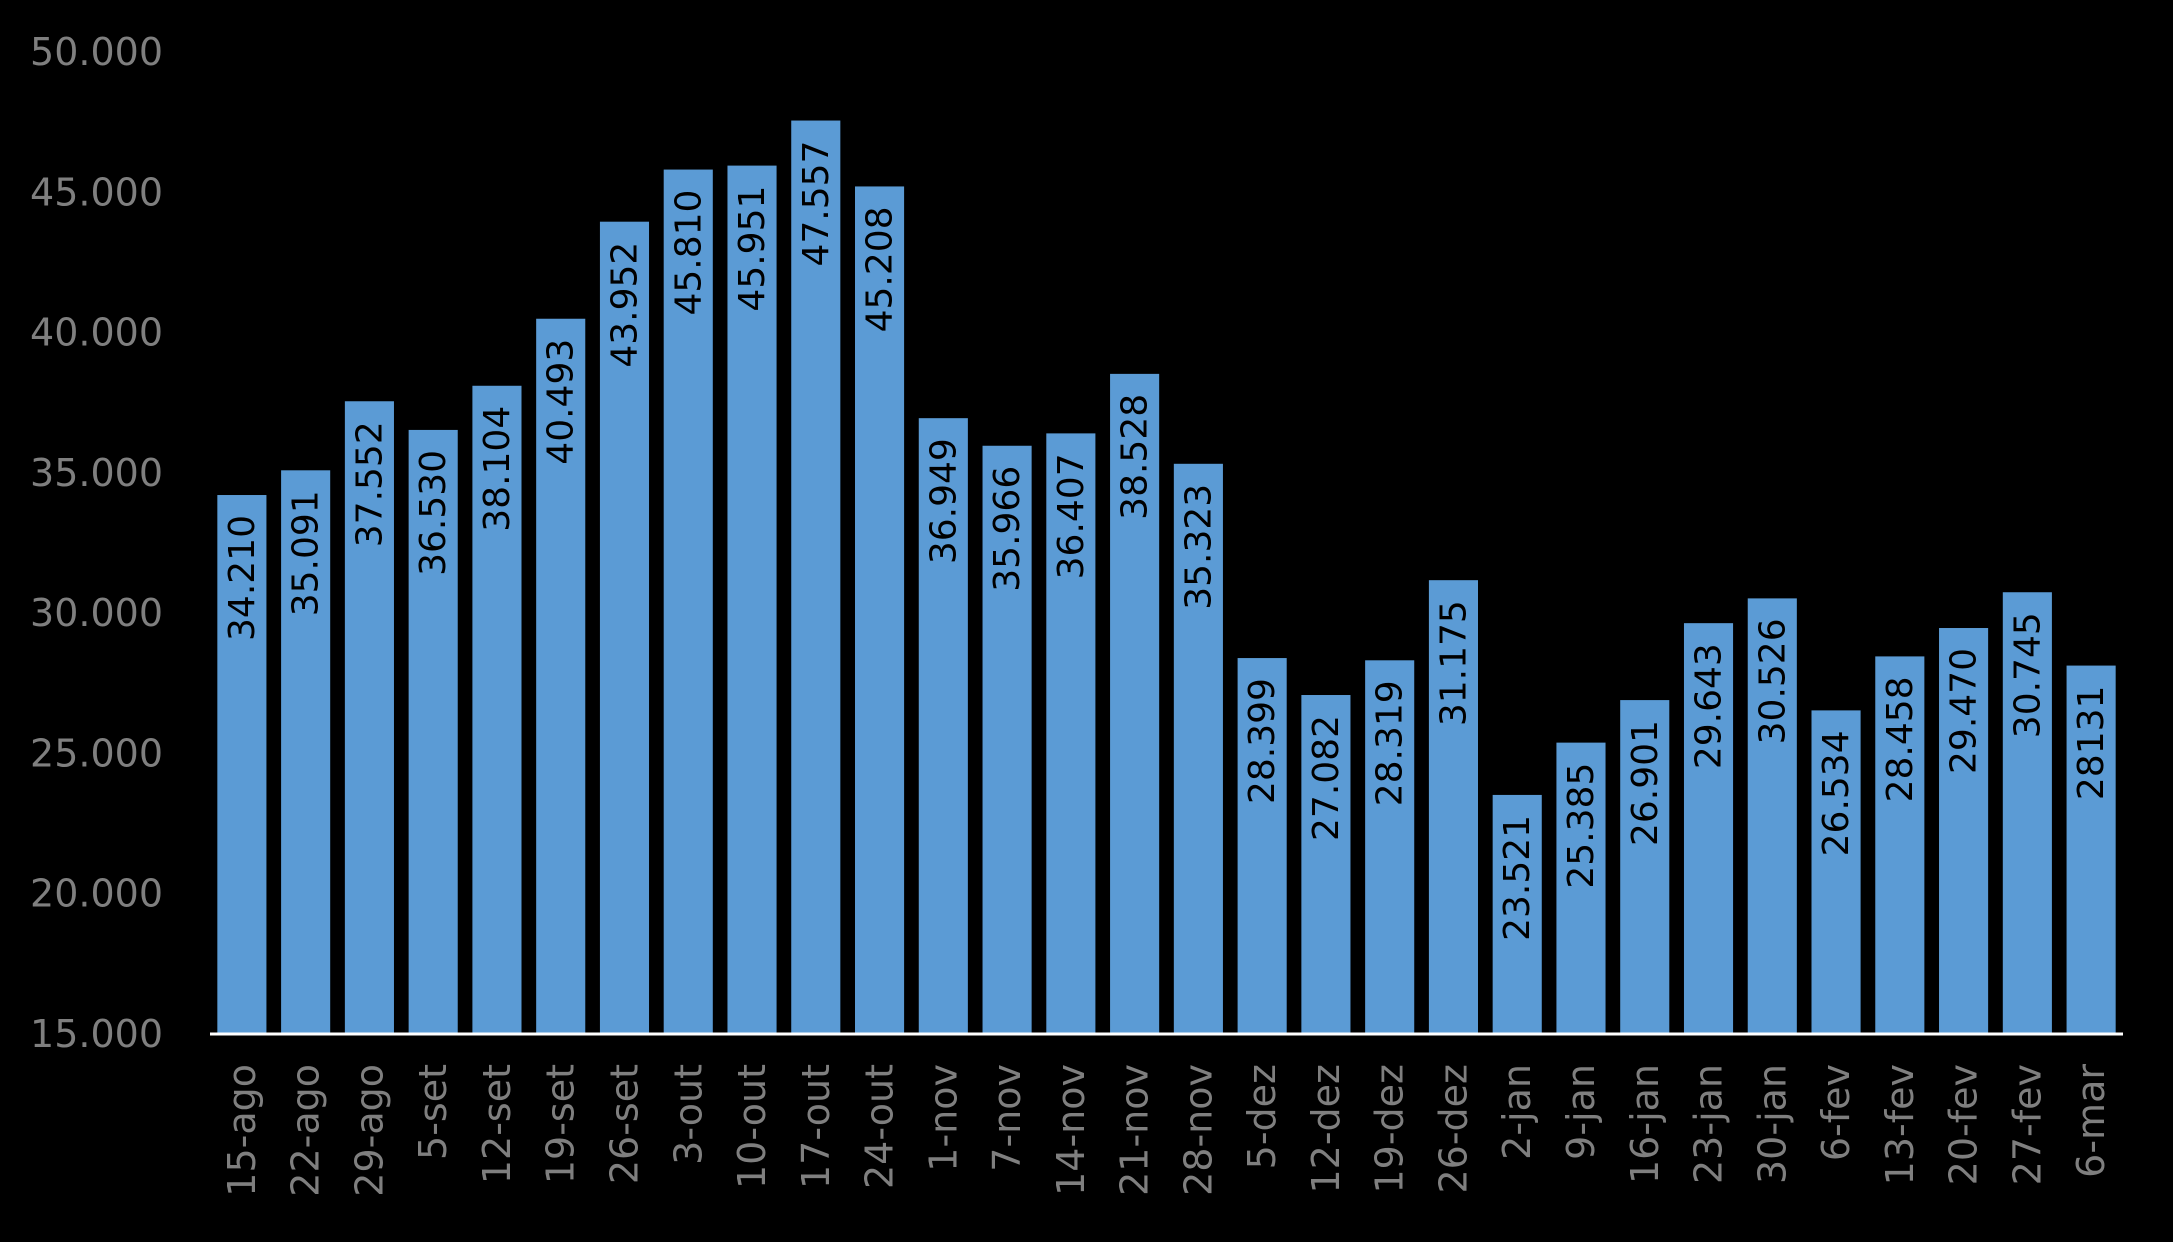 Image resolution: width=2173 pixels, height=1242 pixels. I want to click on bar-value-label: 30.745, so click(2027, 675).